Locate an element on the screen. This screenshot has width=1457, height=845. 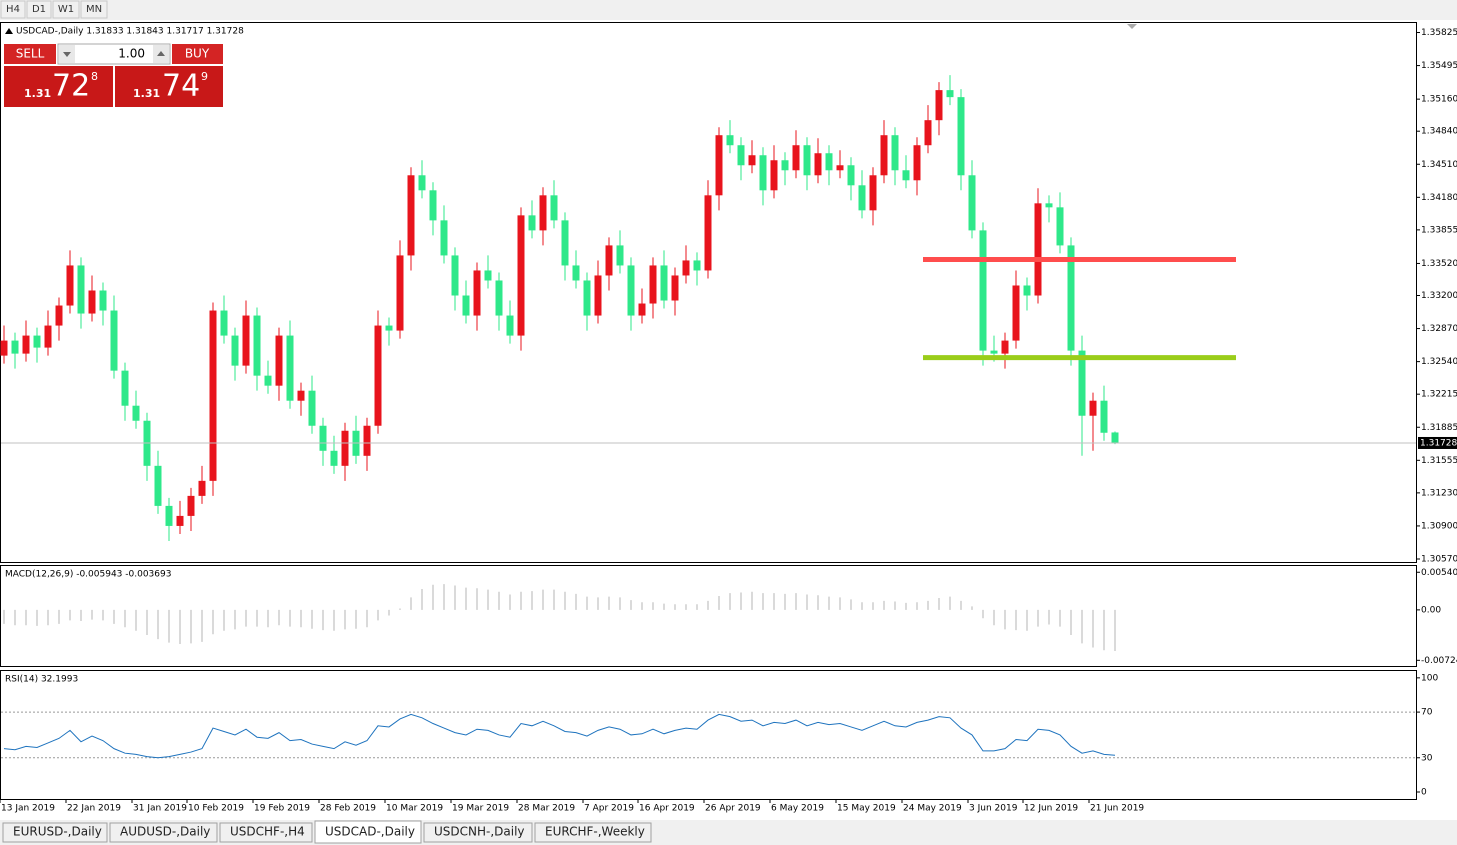
collapse-icon is located at coordinates (9, 31).